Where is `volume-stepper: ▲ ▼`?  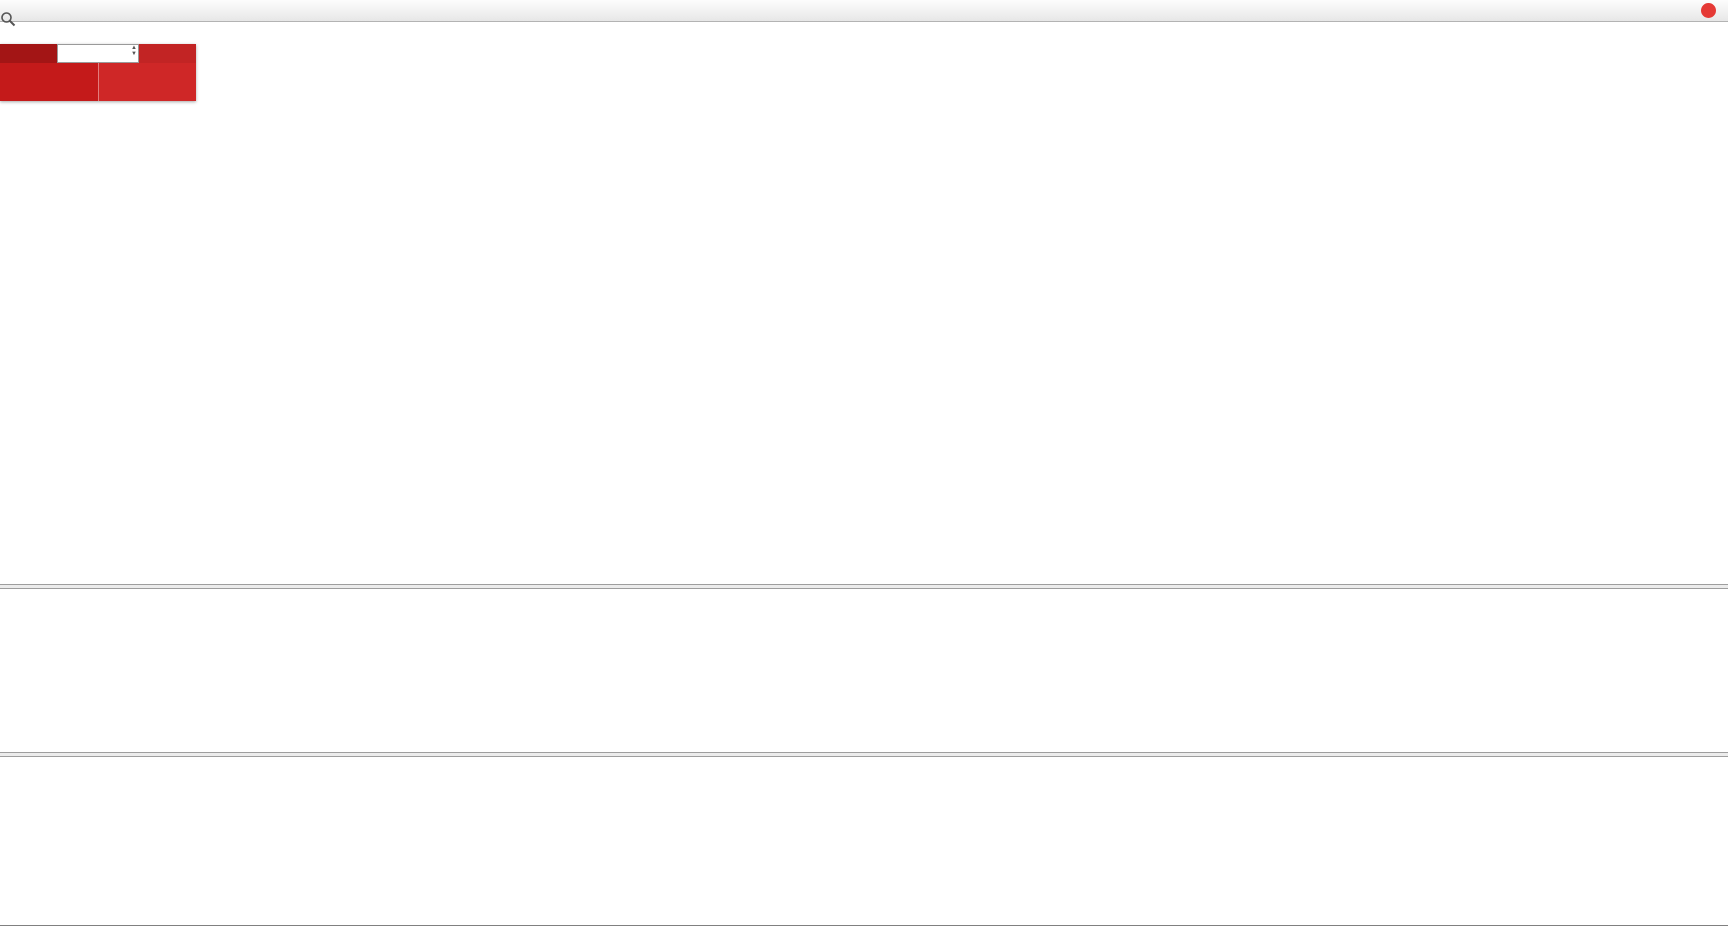 volume-stepper: ▲ ▼ is located at coordinates (134, 51).